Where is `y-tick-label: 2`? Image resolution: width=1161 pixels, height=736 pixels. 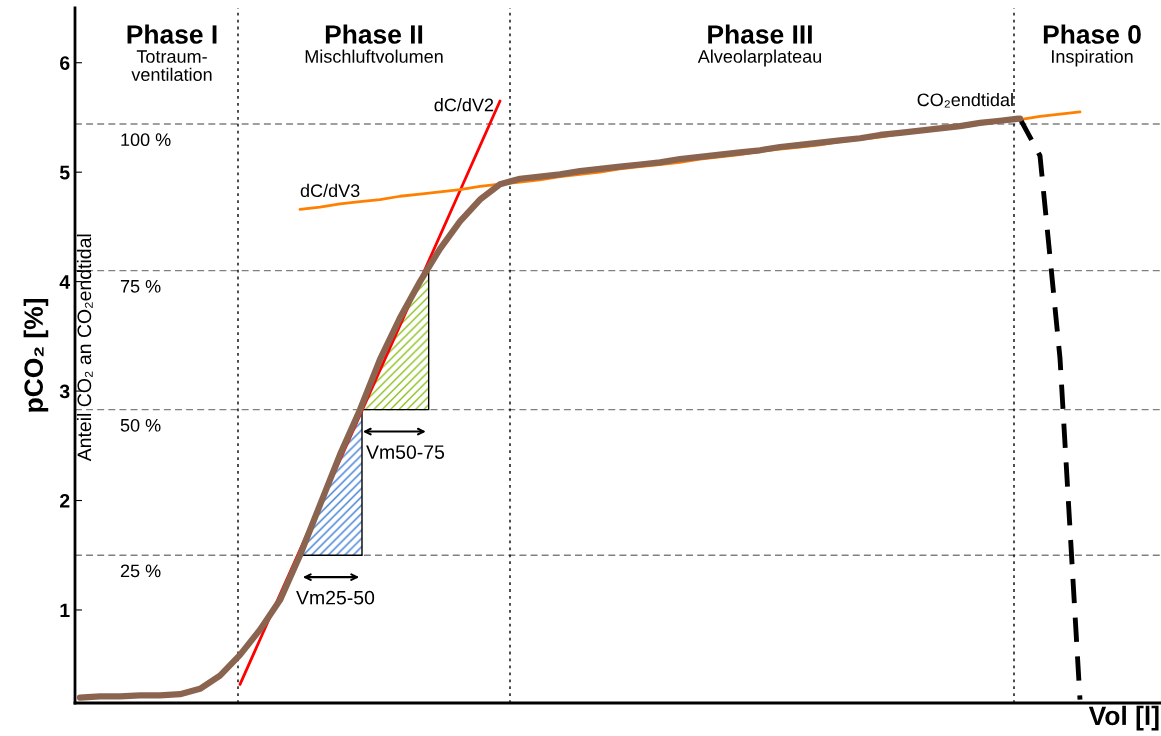
y-tick-label: 2 is located at coordinates (65, 500).